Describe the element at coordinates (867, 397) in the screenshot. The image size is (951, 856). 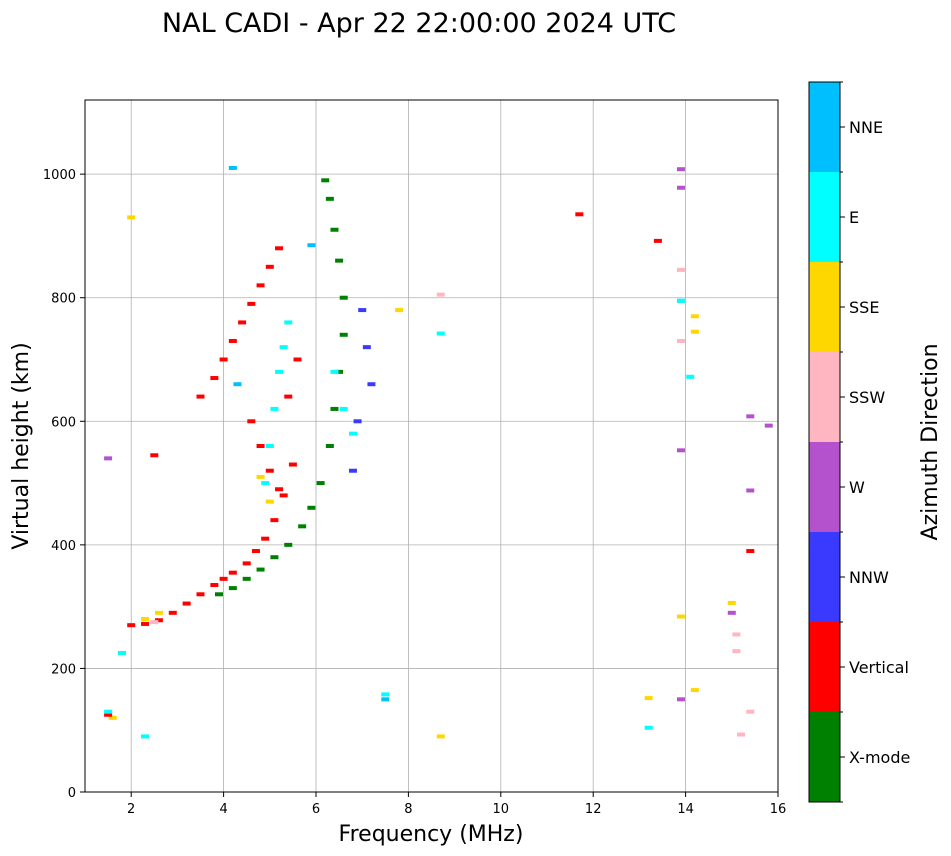
I see `colorbar-label: SSW` at that location.